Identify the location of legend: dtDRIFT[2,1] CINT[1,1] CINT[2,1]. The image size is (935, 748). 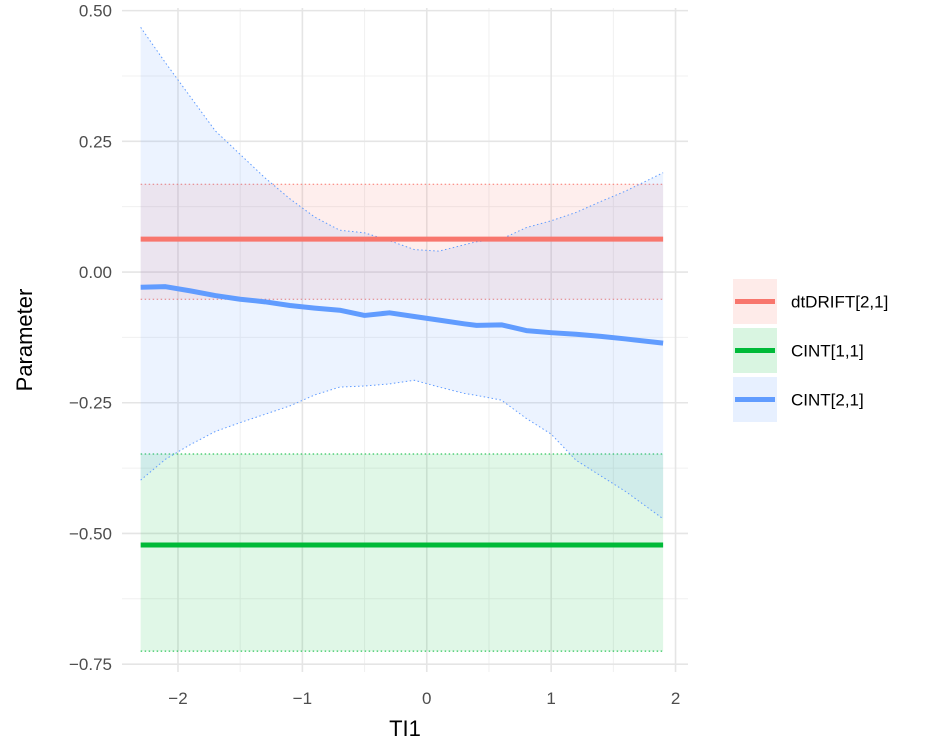
(810, 350).